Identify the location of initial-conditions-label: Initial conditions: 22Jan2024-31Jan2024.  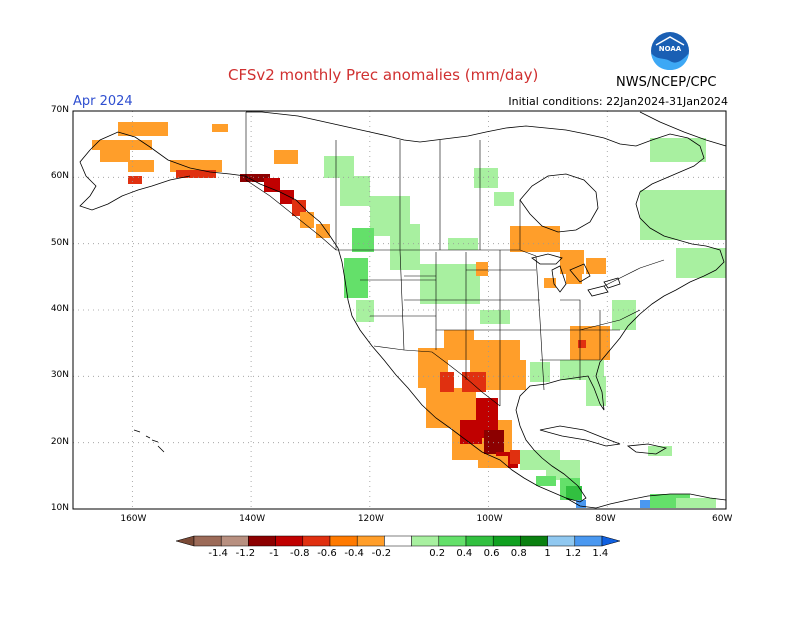
(618, 101).